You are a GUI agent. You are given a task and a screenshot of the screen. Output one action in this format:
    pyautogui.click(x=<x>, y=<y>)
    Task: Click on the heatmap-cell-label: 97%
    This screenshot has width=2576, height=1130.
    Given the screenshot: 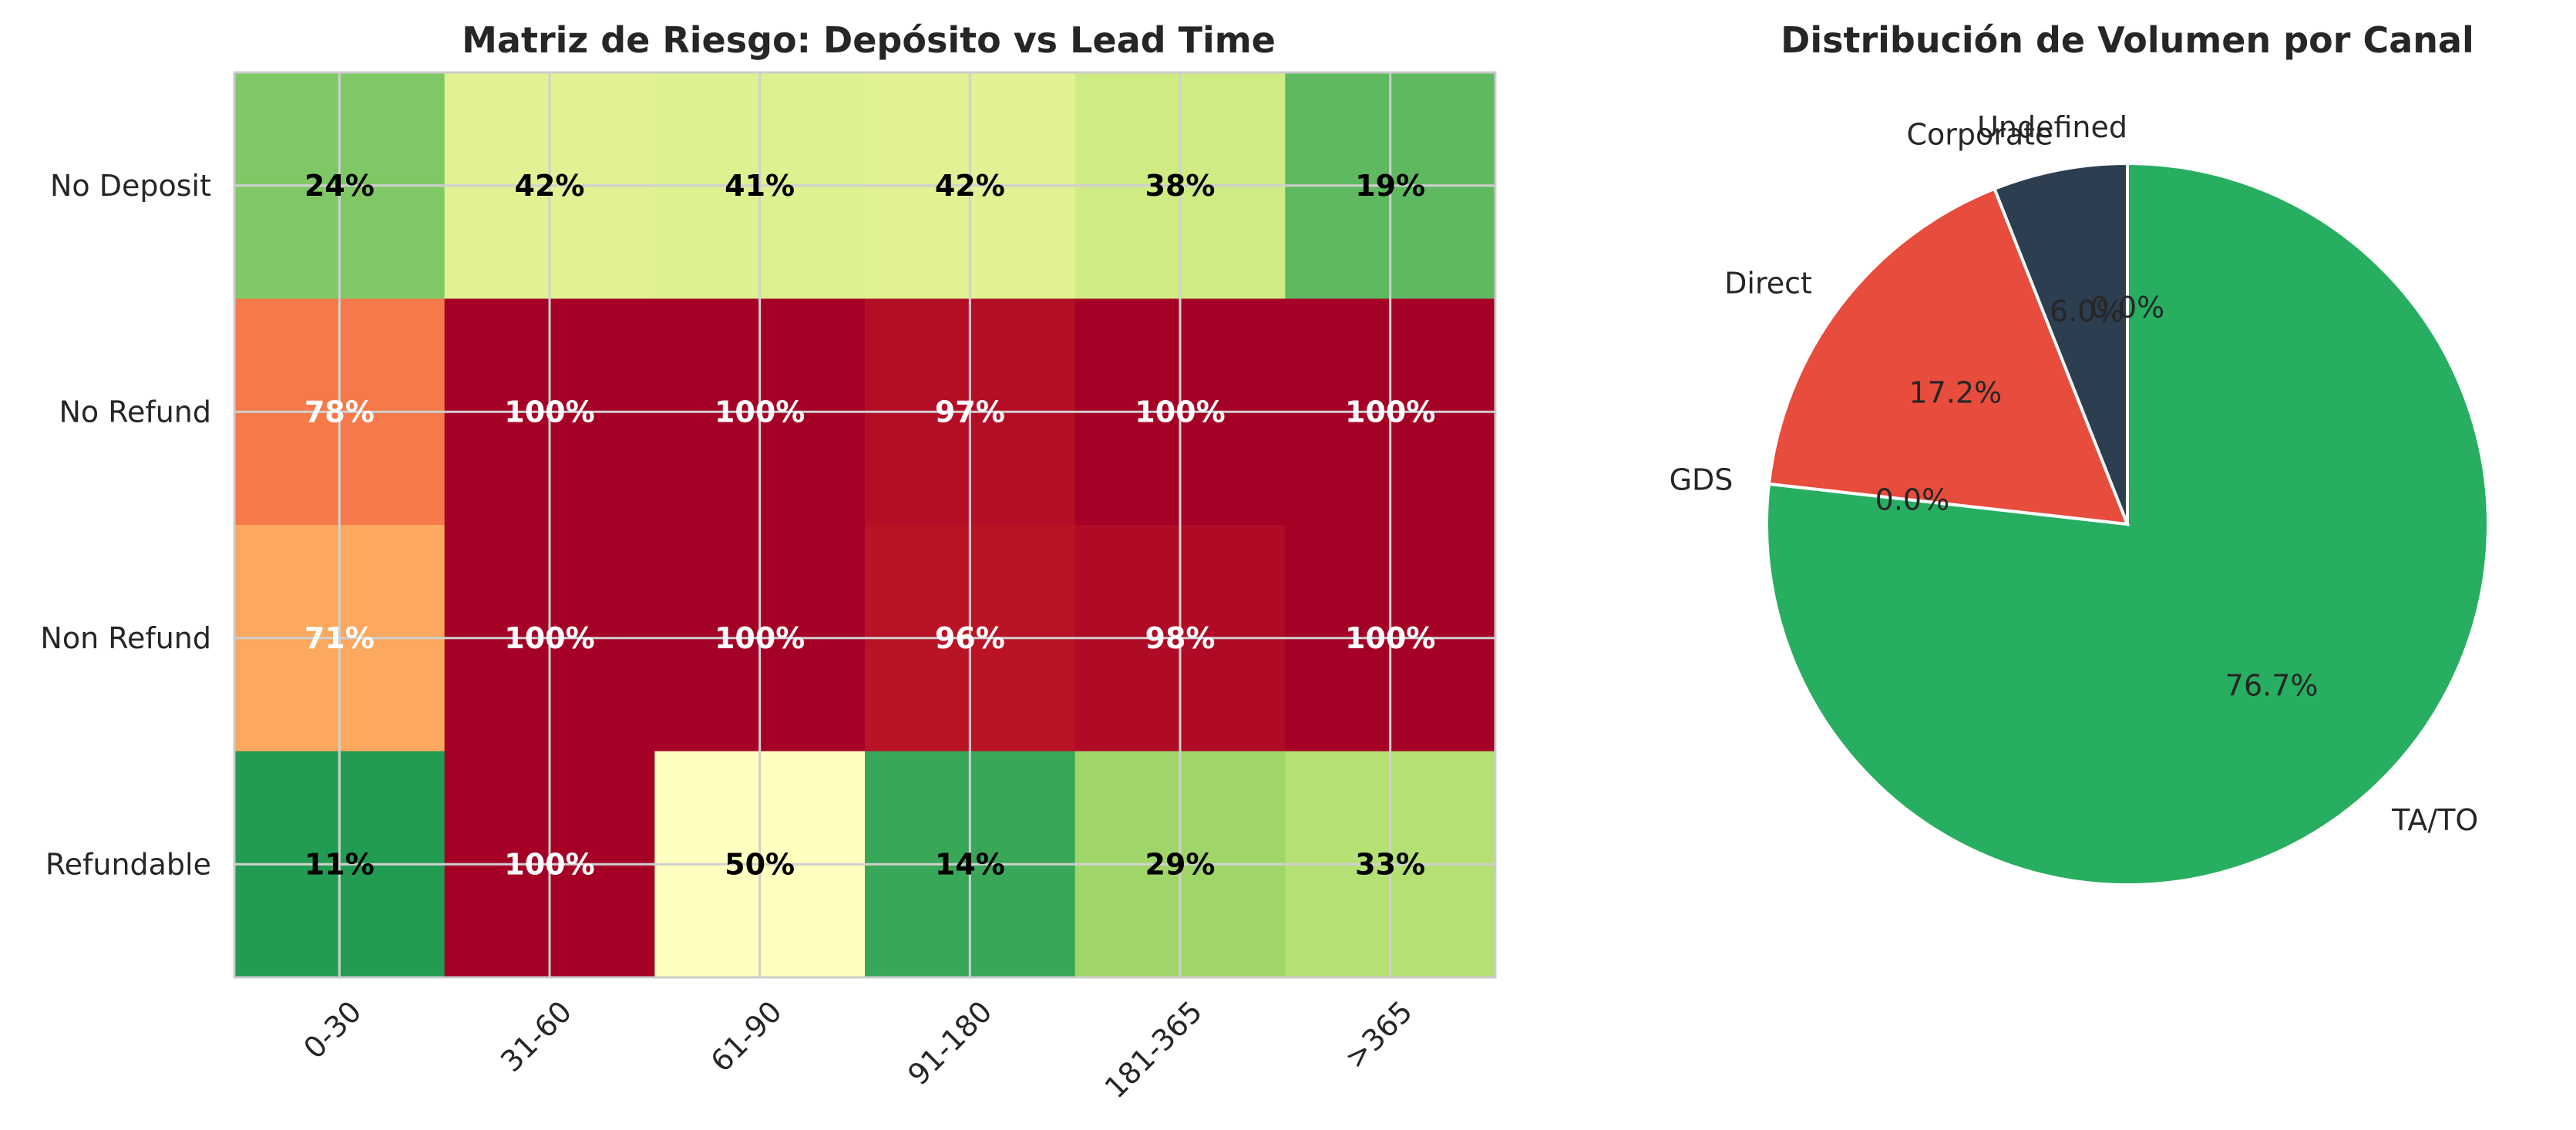 What is the action you would take?
    pyautogui.click(x=970, y=412)
    